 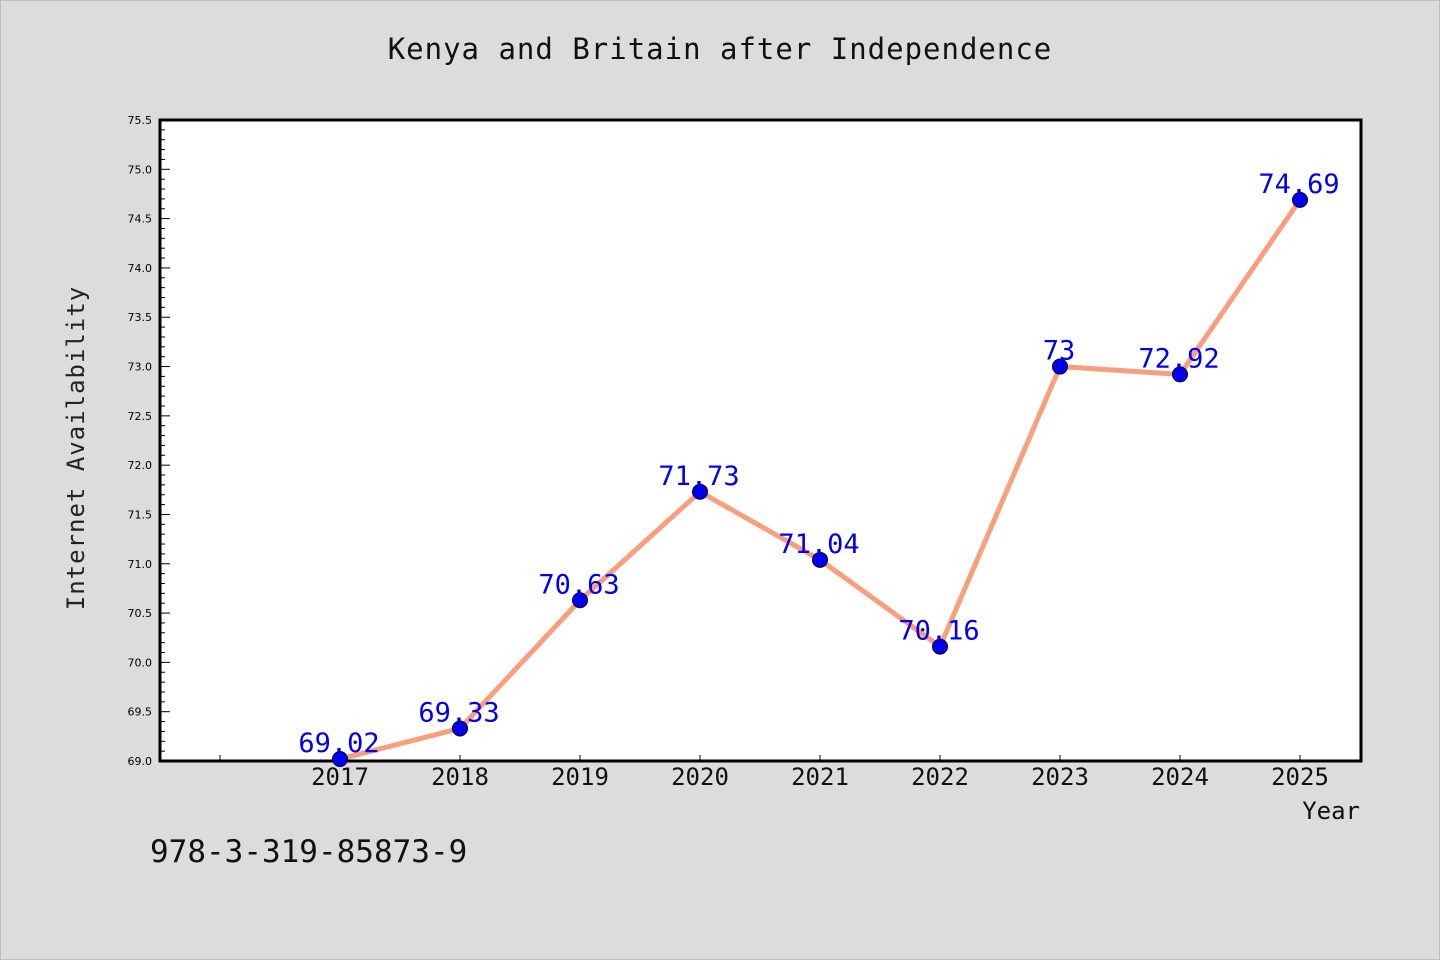 What do you see at coordinates (140, 317) in the screenshot?
I see `y-tick-label: 73.5` at bounding box center [140, 317].